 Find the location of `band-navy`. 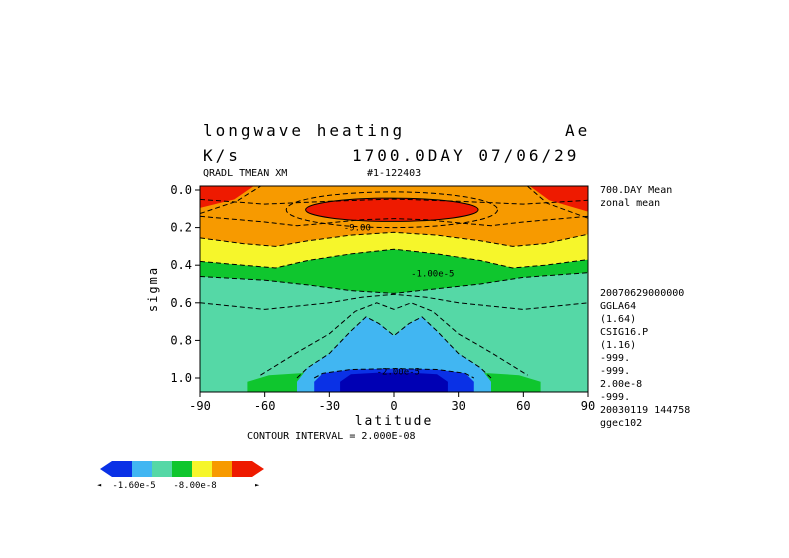

band-navy is located at coordinates (394, 382).